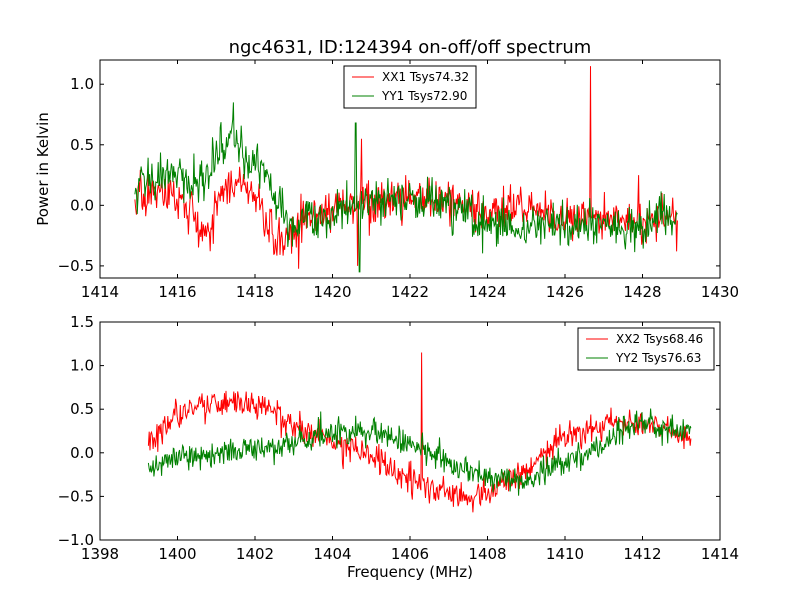 This screenshot has height=600, width=800. What do you see at coordinates (419, 452) in the screenshot?
I see `series-line-yy2` at bounding box center [419, 452].